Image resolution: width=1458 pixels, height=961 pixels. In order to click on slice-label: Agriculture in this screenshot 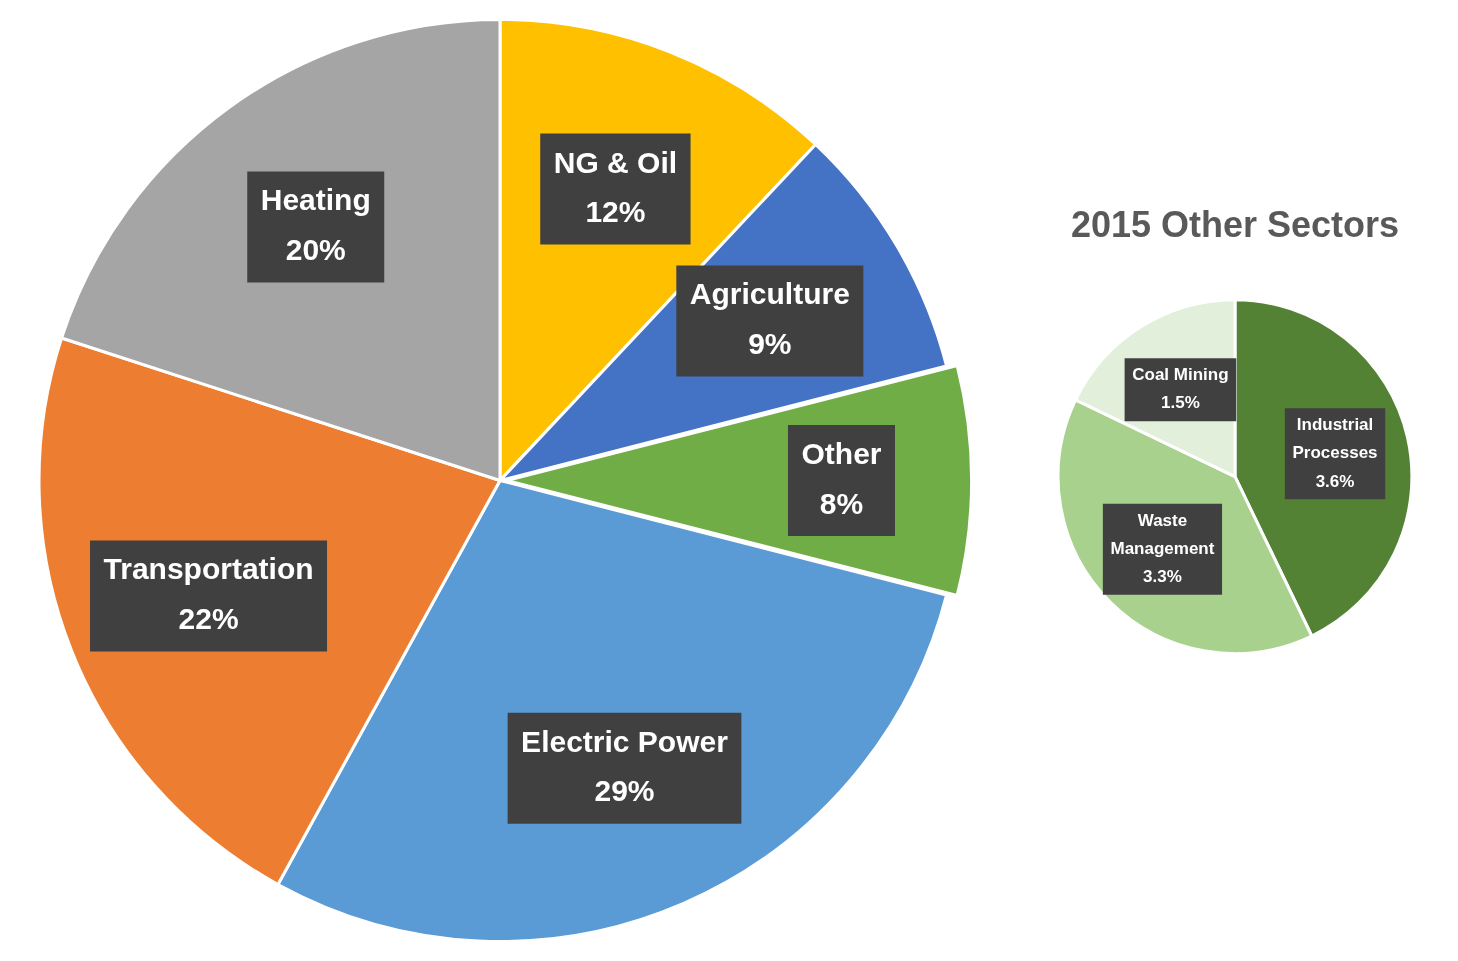, I will do `click(769, 294)`.